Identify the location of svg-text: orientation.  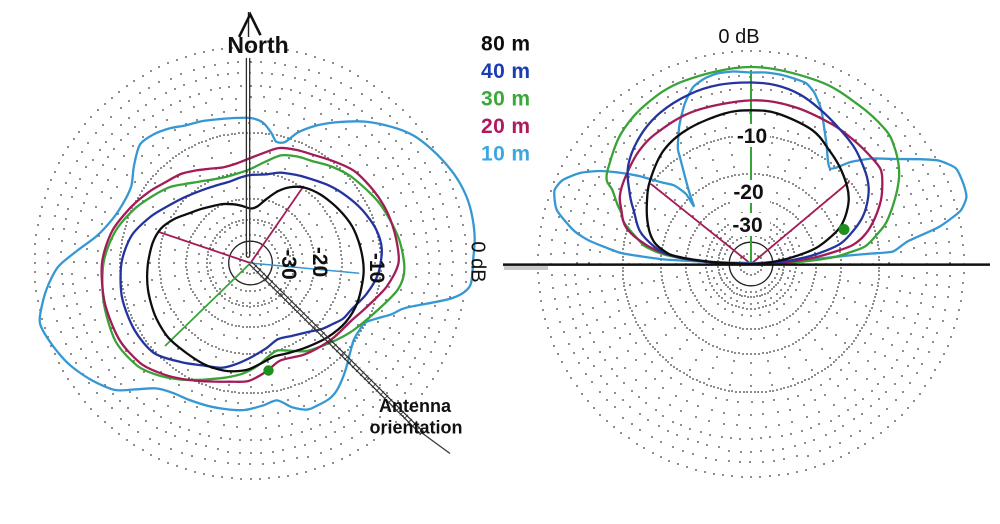
(416, 428).